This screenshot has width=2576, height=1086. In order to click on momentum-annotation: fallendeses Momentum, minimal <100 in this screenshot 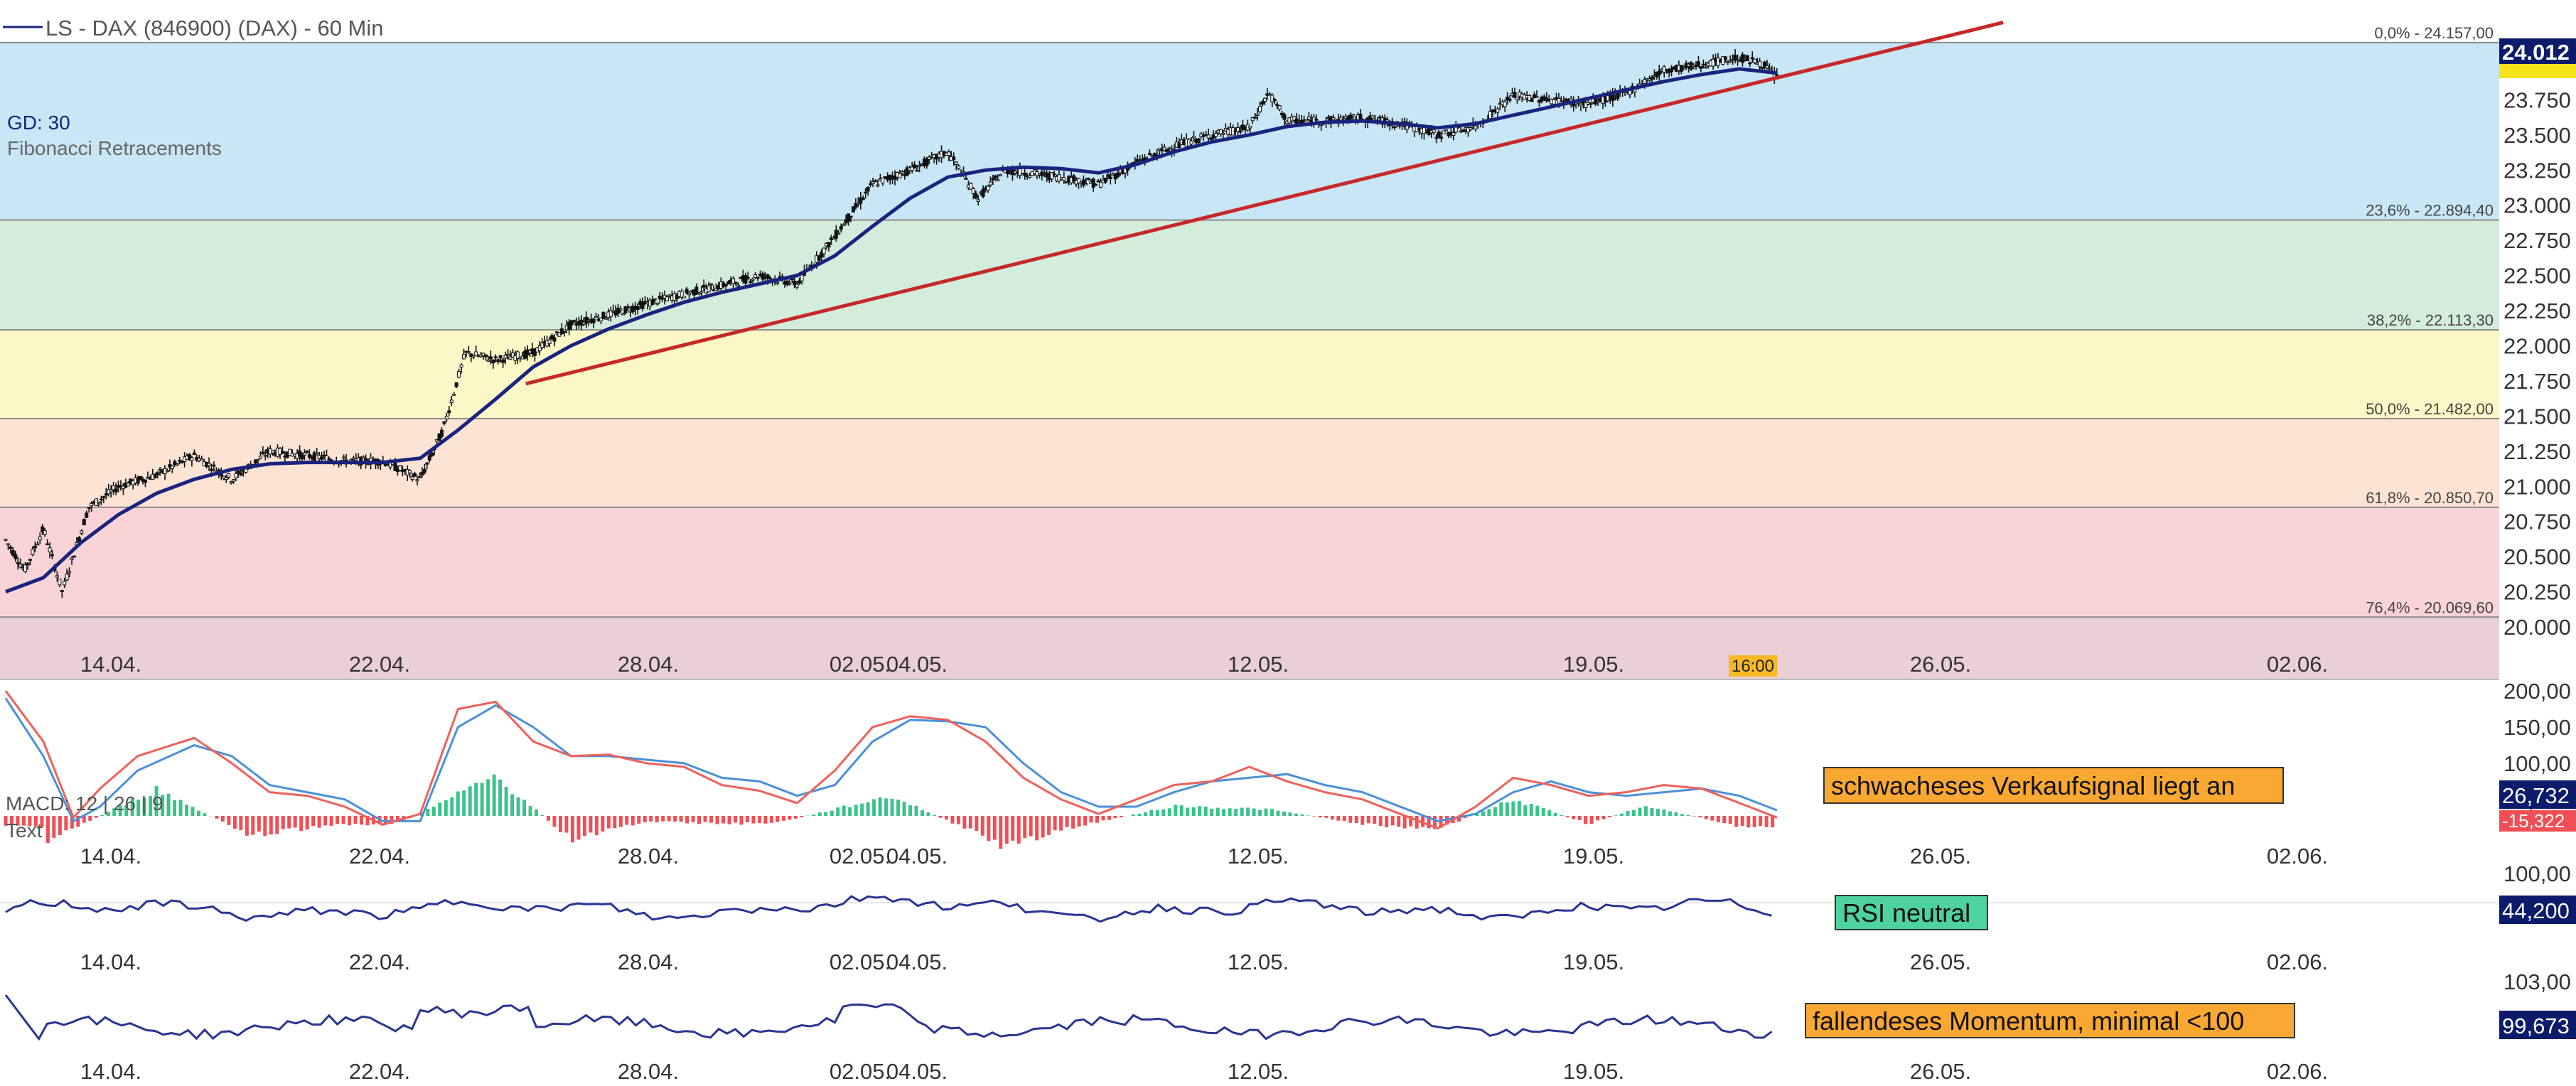, I will do `click(2050, 1020)`.